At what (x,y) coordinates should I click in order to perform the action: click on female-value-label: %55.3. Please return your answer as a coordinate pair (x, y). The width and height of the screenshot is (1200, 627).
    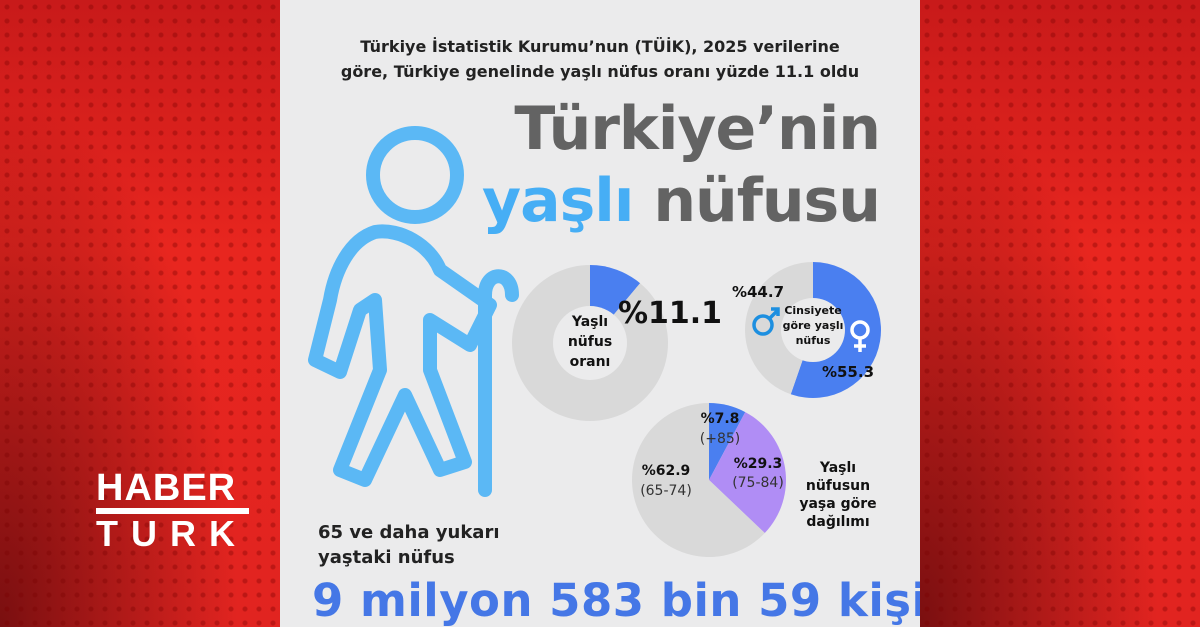
    Looking at the image, I should click on (848, 372).